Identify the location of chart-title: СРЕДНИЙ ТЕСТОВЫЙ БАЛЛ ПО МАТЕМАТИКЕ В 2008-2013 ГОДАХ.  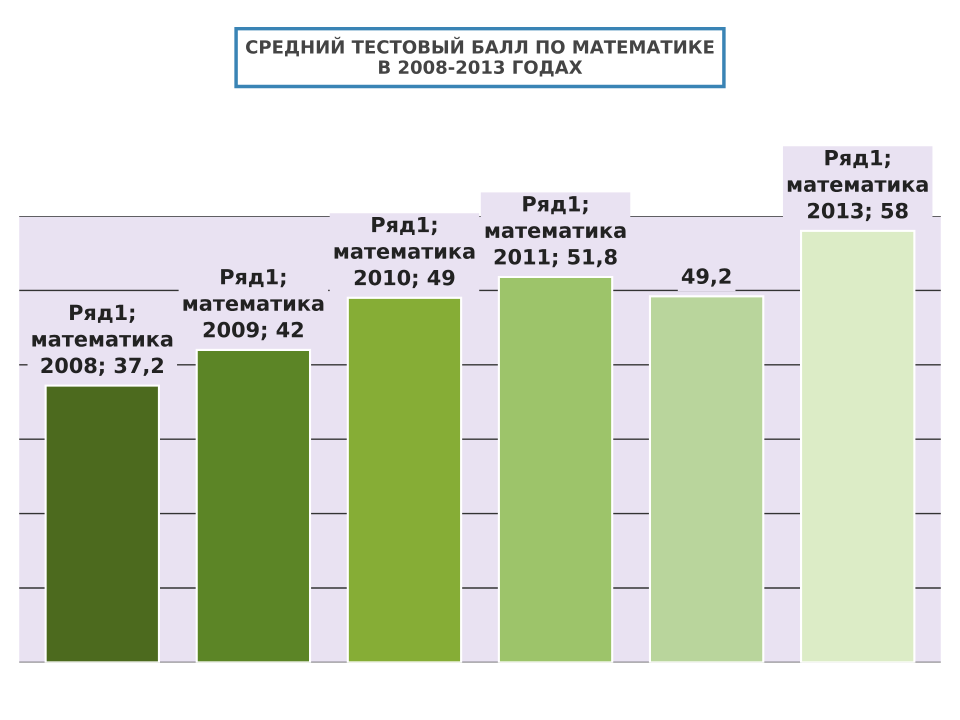
(480, 56).